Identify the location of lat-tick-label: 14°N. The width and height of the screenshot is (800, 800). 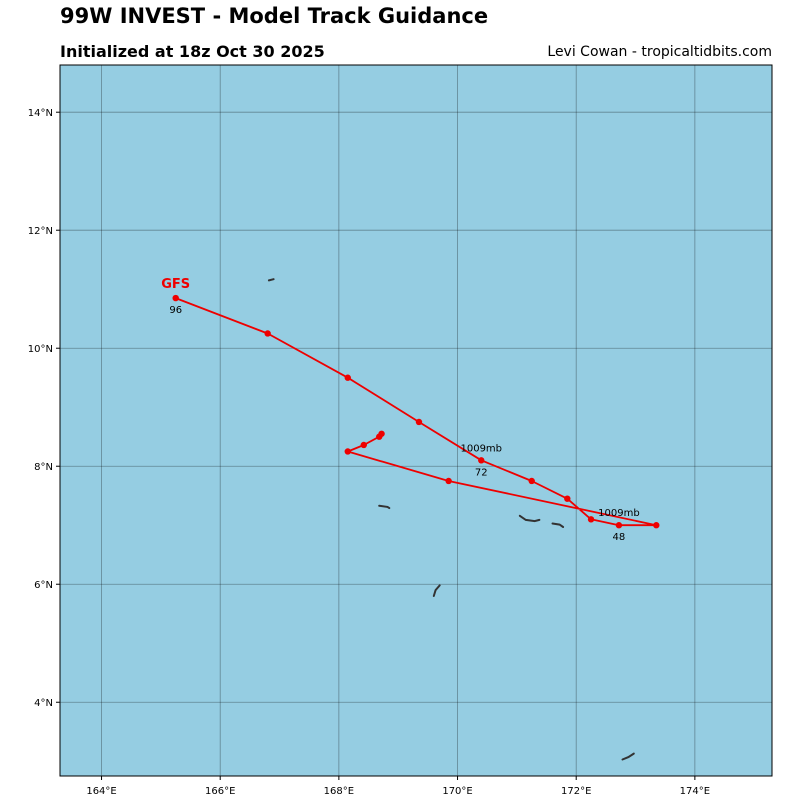
(40, 113).